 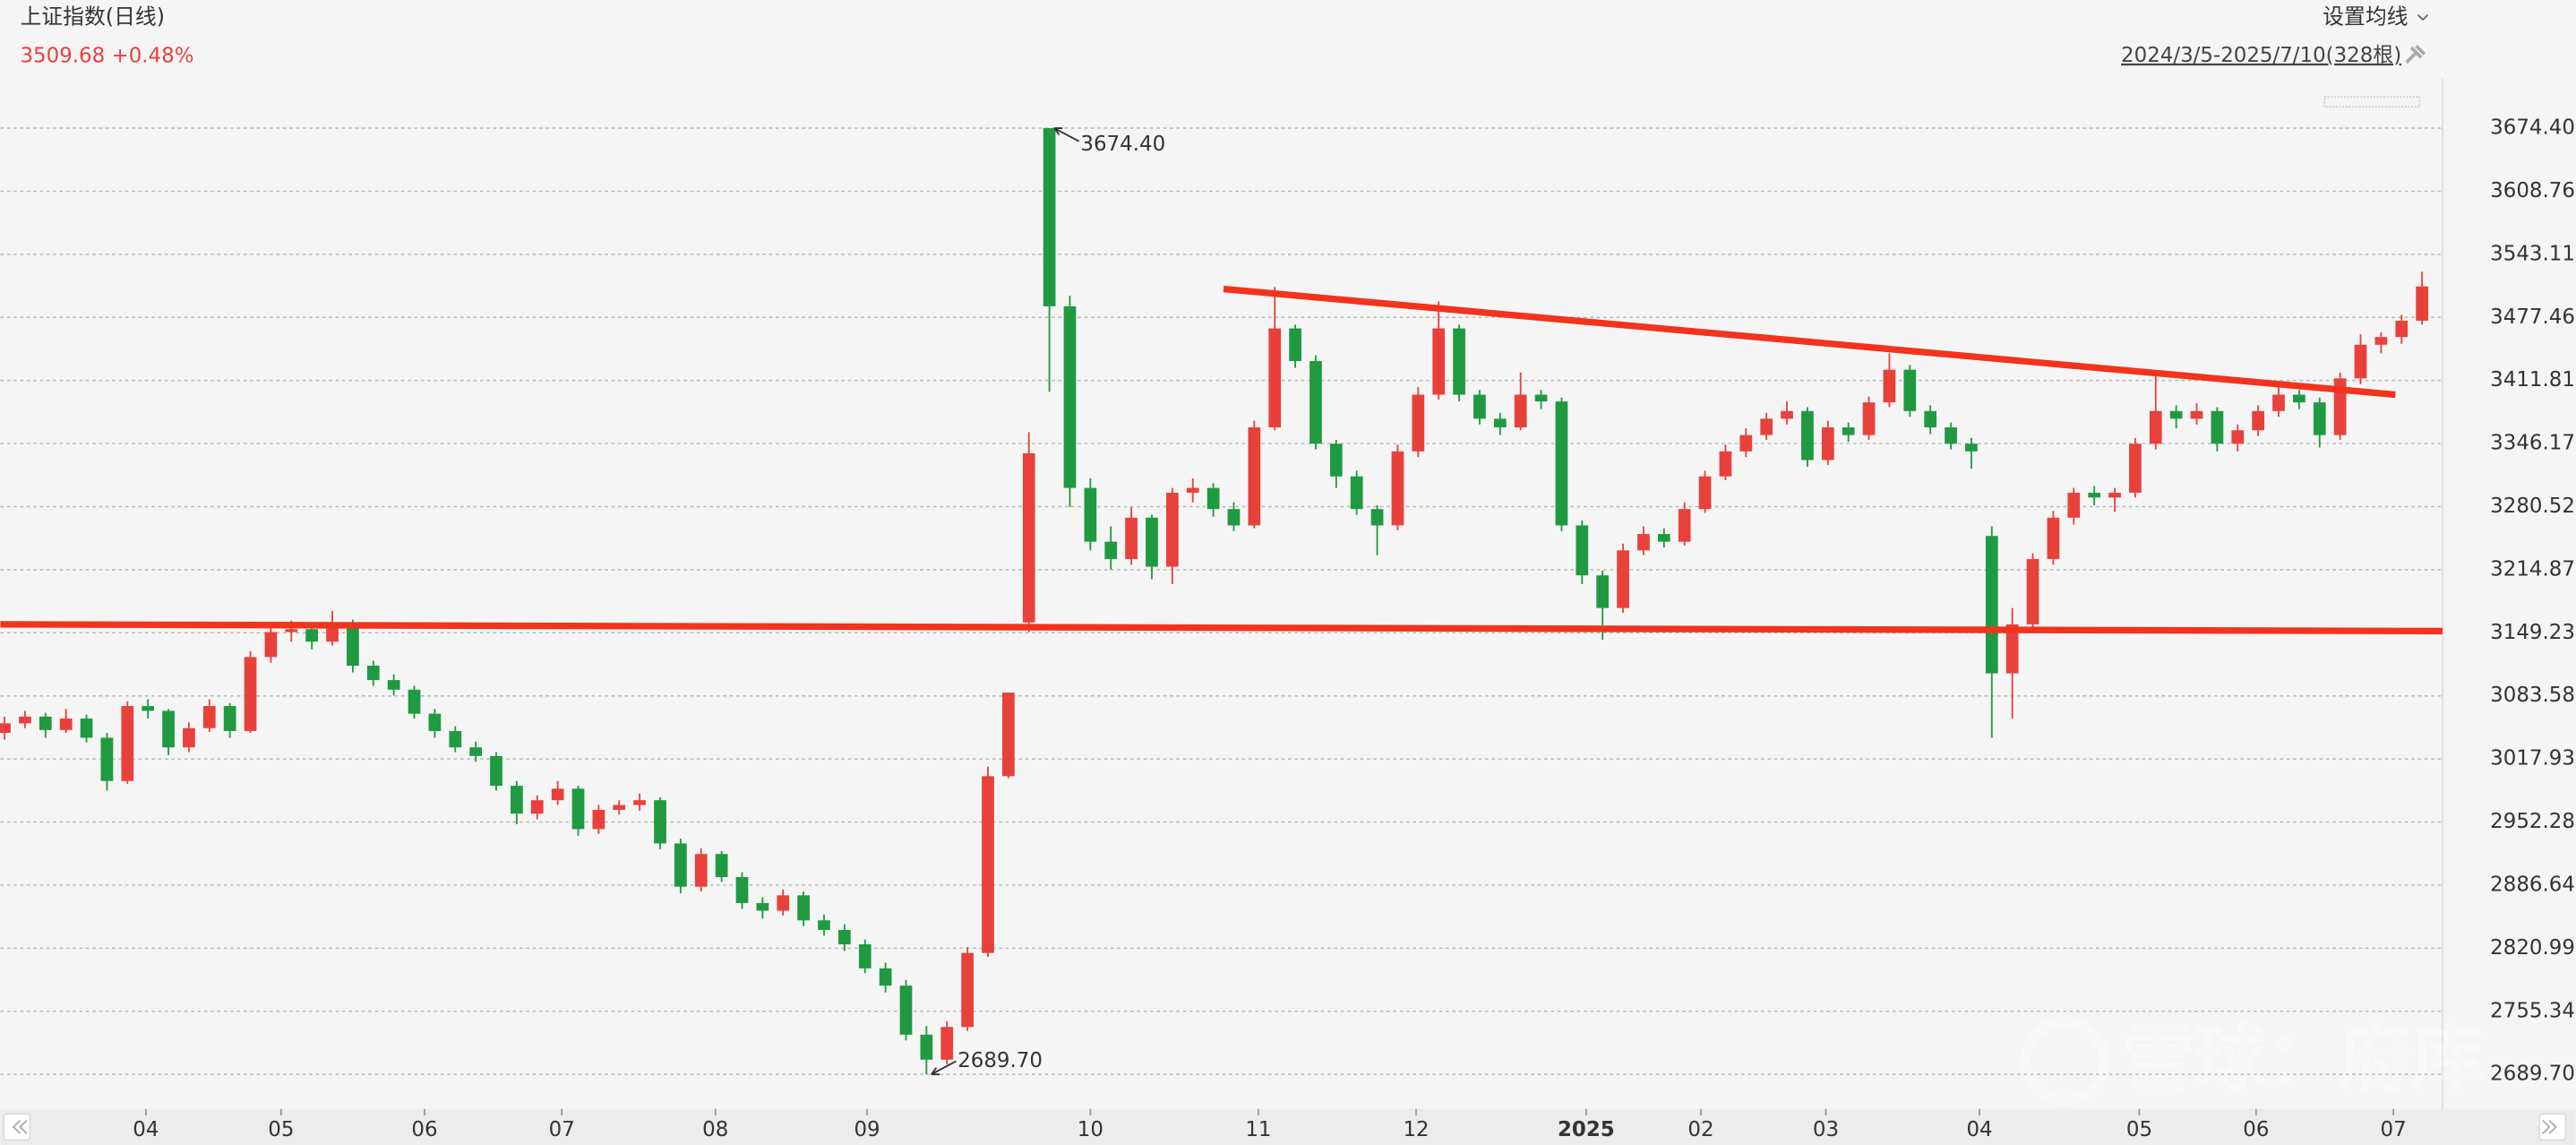 What do you see at coordinates (1258, 1129) in the screenshot?
I see `x-tick-label: 11` at bounding box center [1258, 1129].